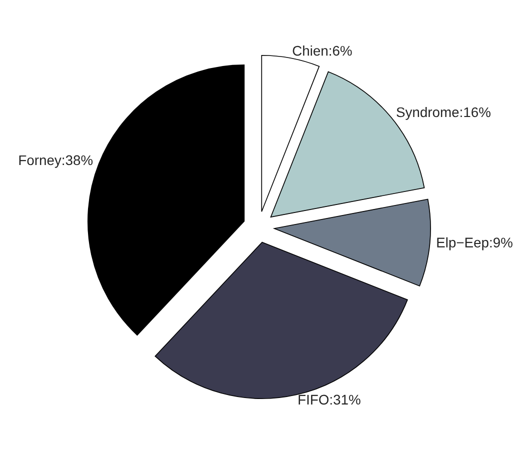 Image resolution: width=528 pixels, height=454 pixels. I want to click on slice-label: Syndrome:16%, so click(443, 113).